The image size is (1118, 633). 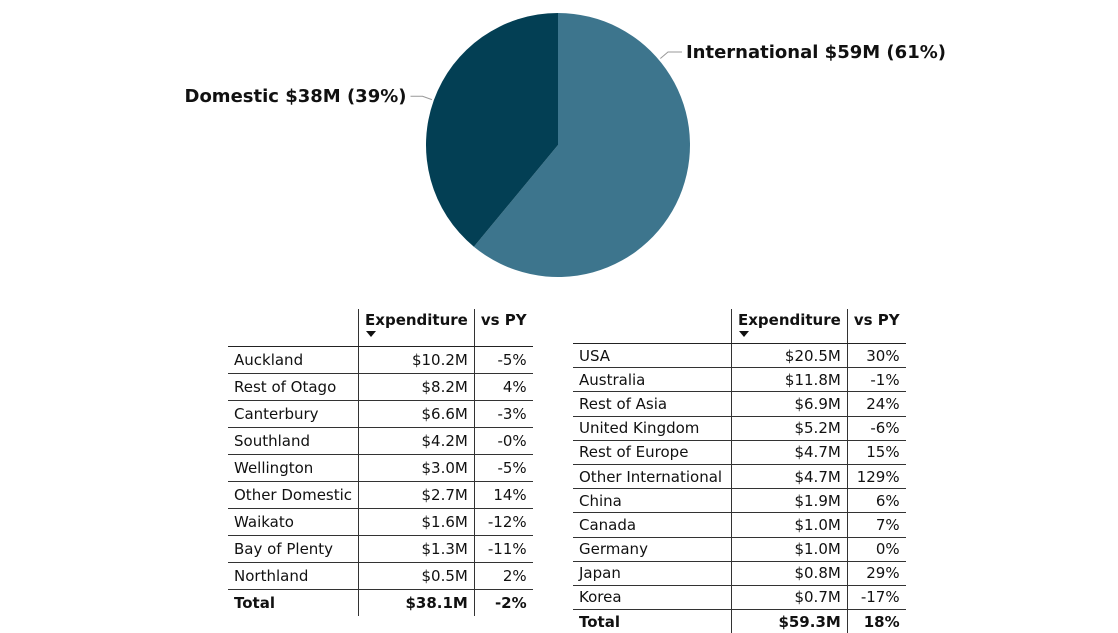 I want to click on region-column-header, so click(x=294, y=328).